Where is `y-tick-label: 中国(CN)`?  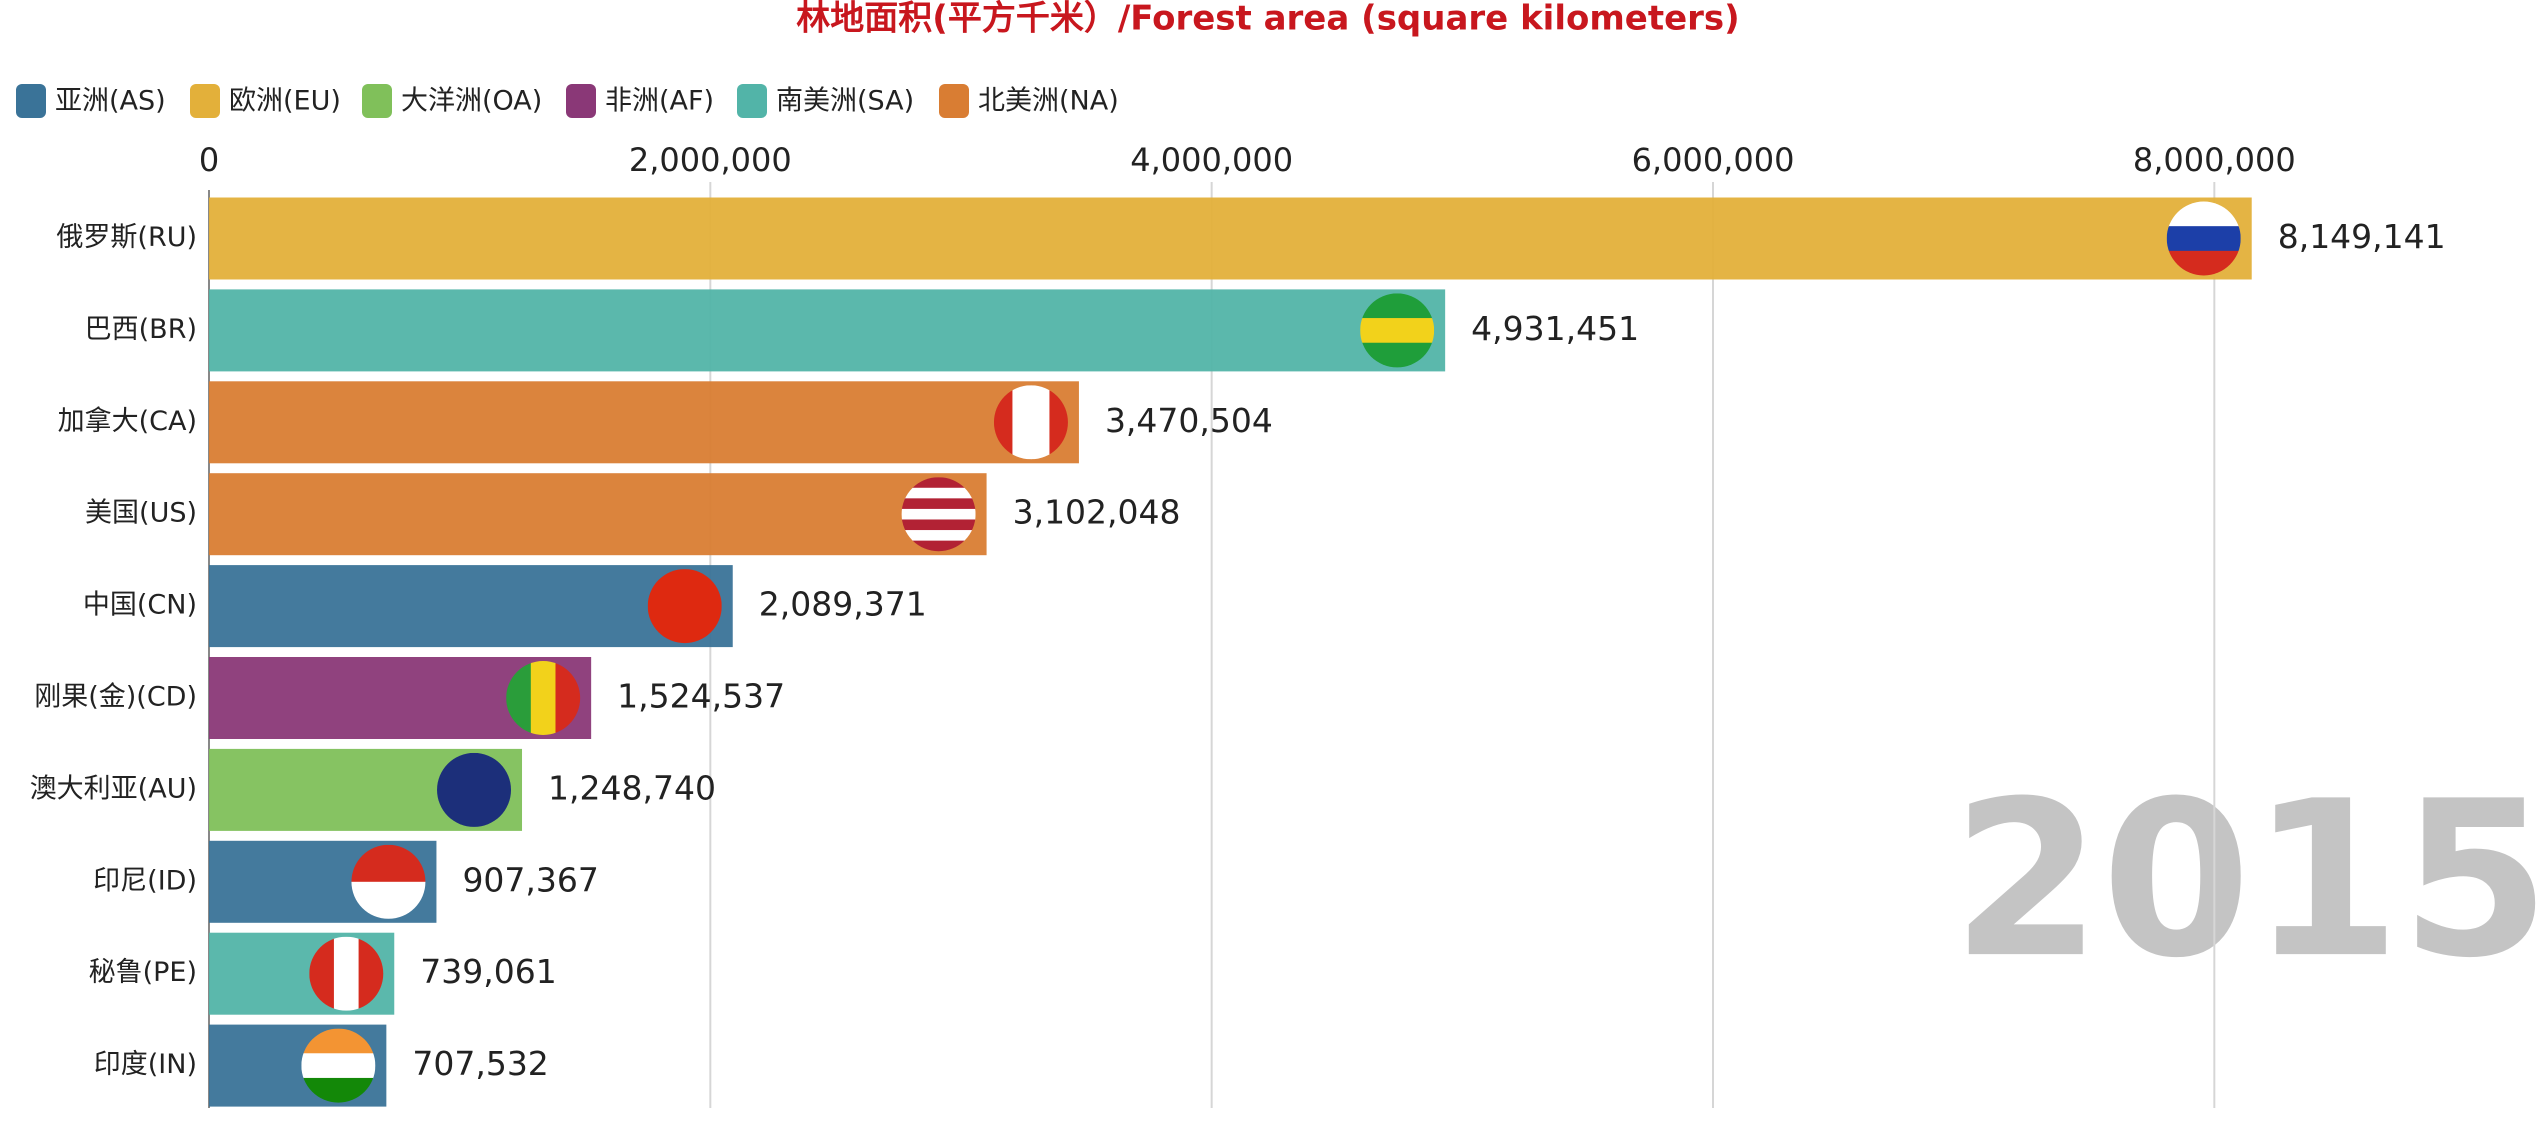
y-tick-label: 中国(CN) is located at coordinates (140, 605).